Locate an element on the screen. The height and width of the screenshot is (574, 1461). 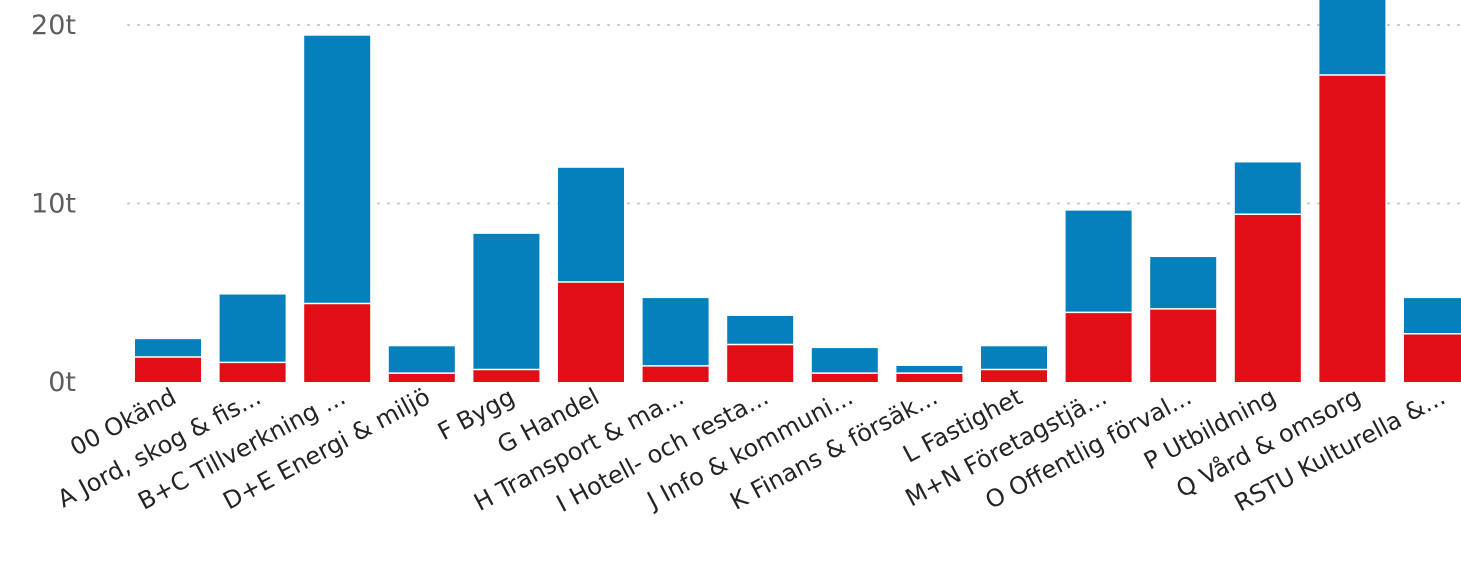
y-tick-label: 0t is located at coordinates (62, 382).